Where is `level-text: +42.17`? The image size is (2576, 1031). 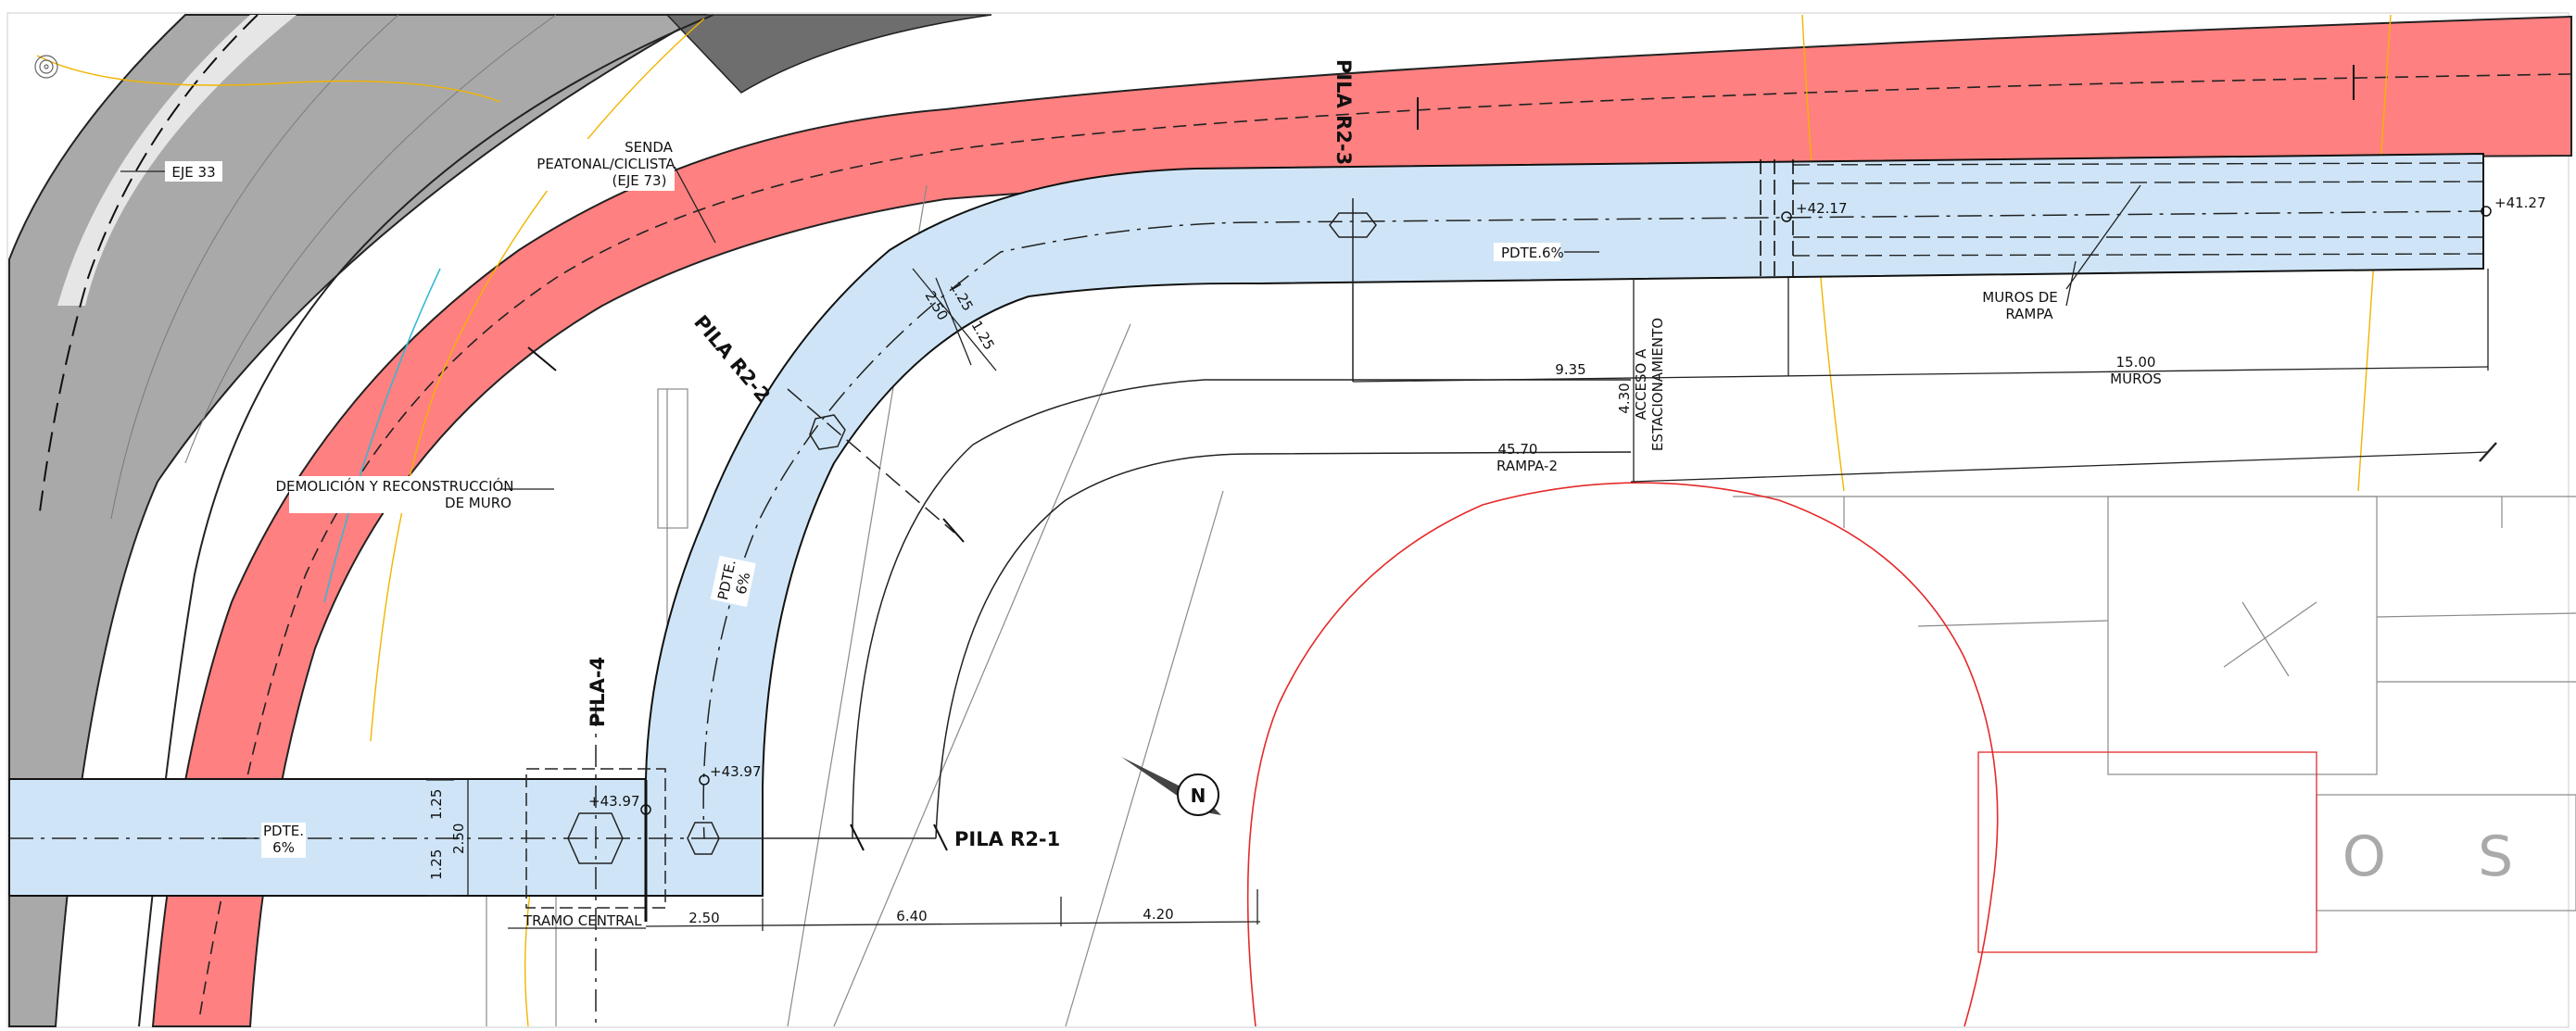
level-text: +42.17 is located at coordinates (1822, 209).